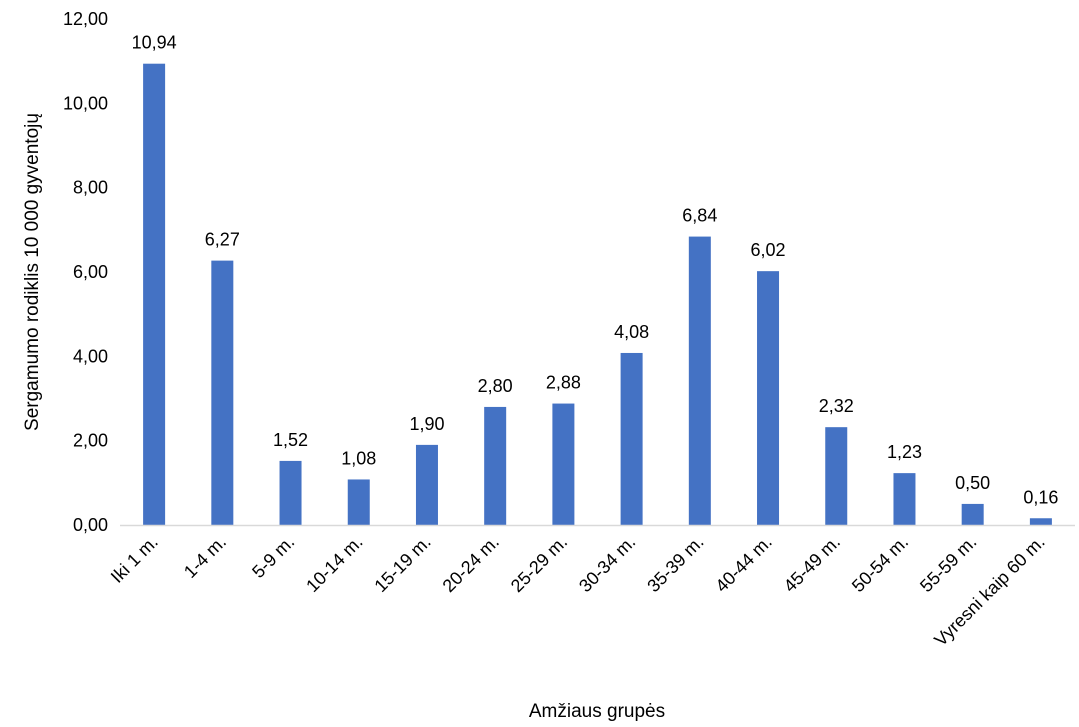  Describe the element at coordinates (358, 458) in the screenshot. I see `data-label: 1,08` at that location.